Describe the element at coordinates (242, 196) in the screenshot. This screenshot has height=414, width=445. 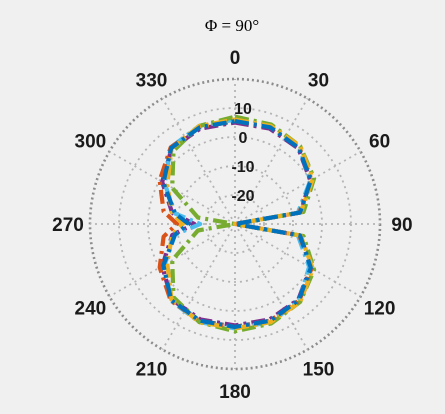
I see `radial-tick-label: -20` at that location.